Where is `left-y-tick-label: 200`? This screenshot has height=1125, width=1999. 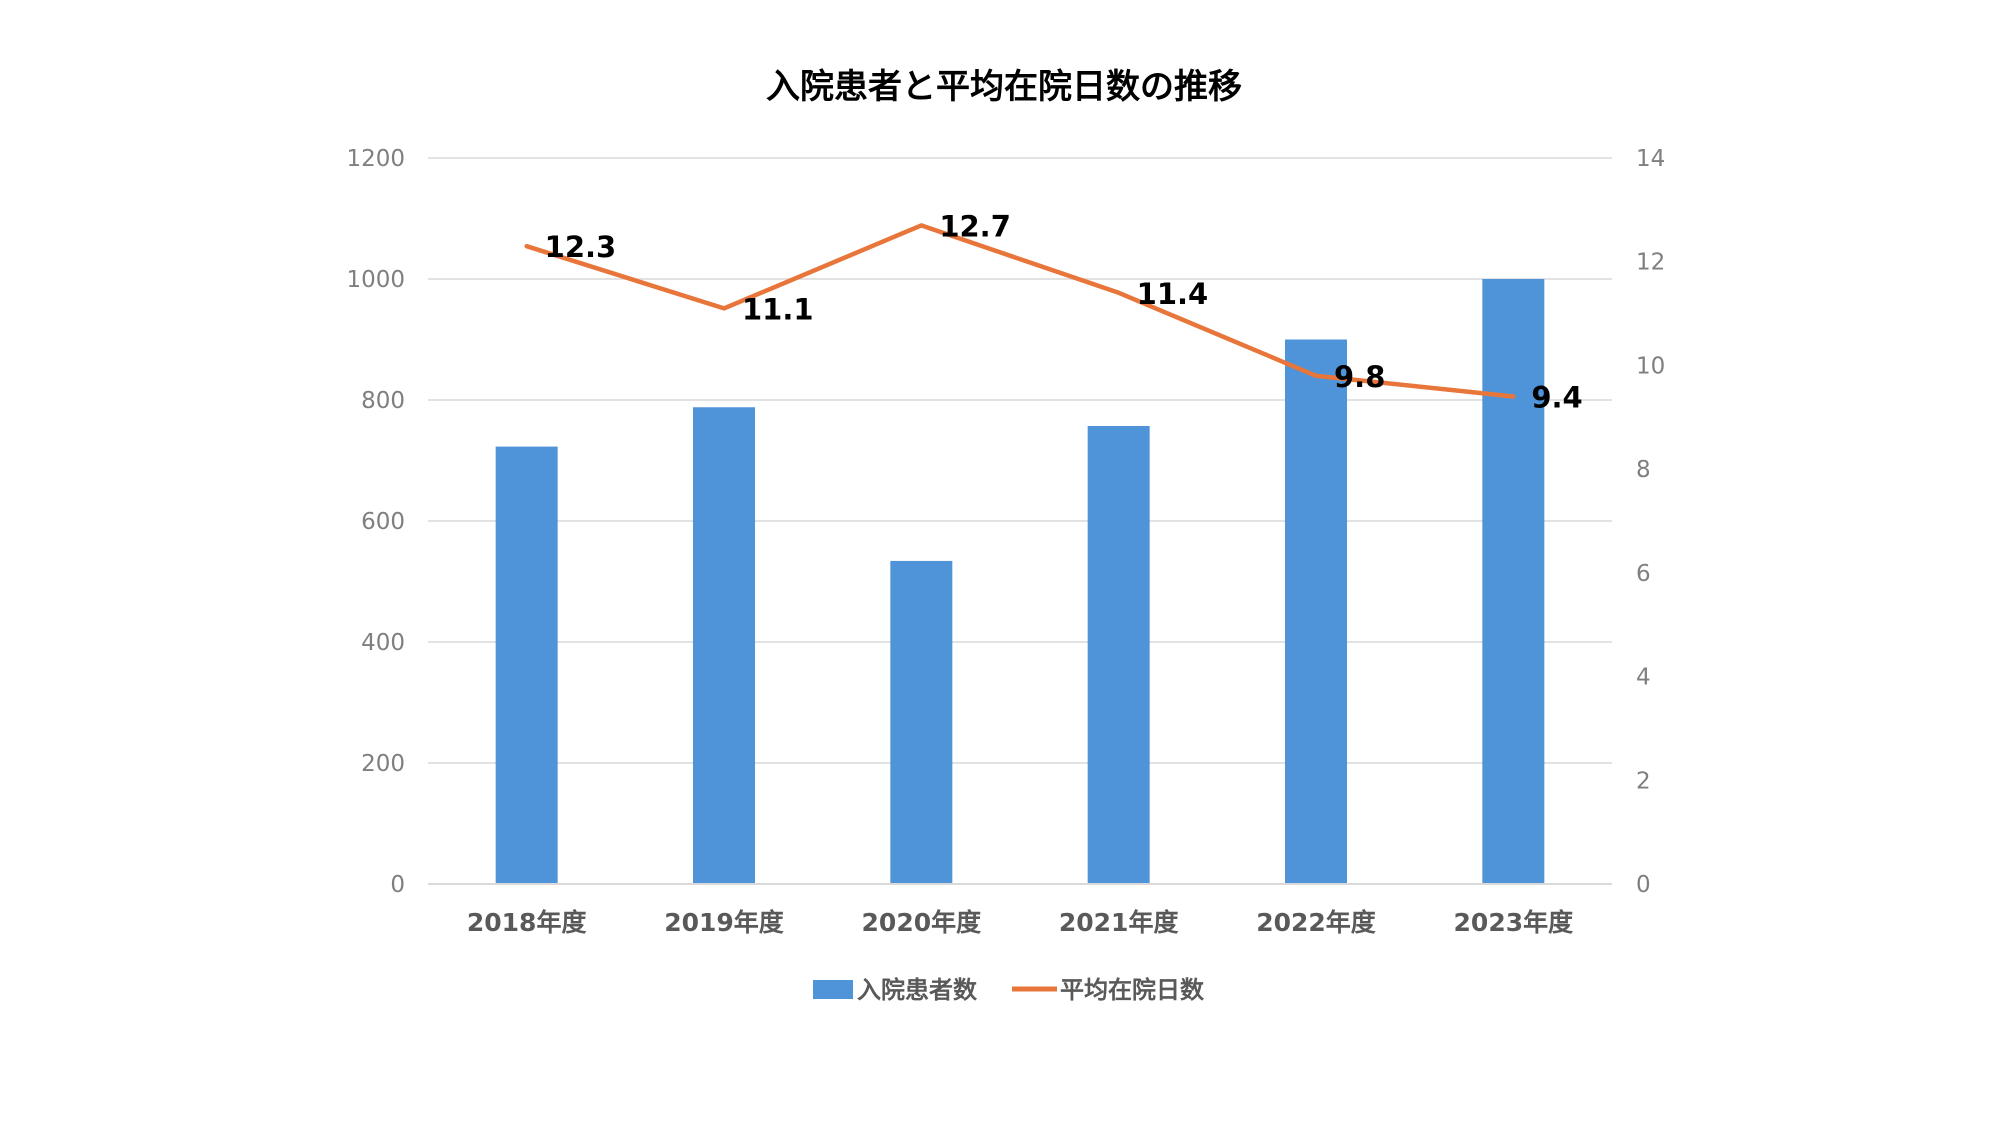 left-y-tick-label: 200 is located at coordinates (383, 764).